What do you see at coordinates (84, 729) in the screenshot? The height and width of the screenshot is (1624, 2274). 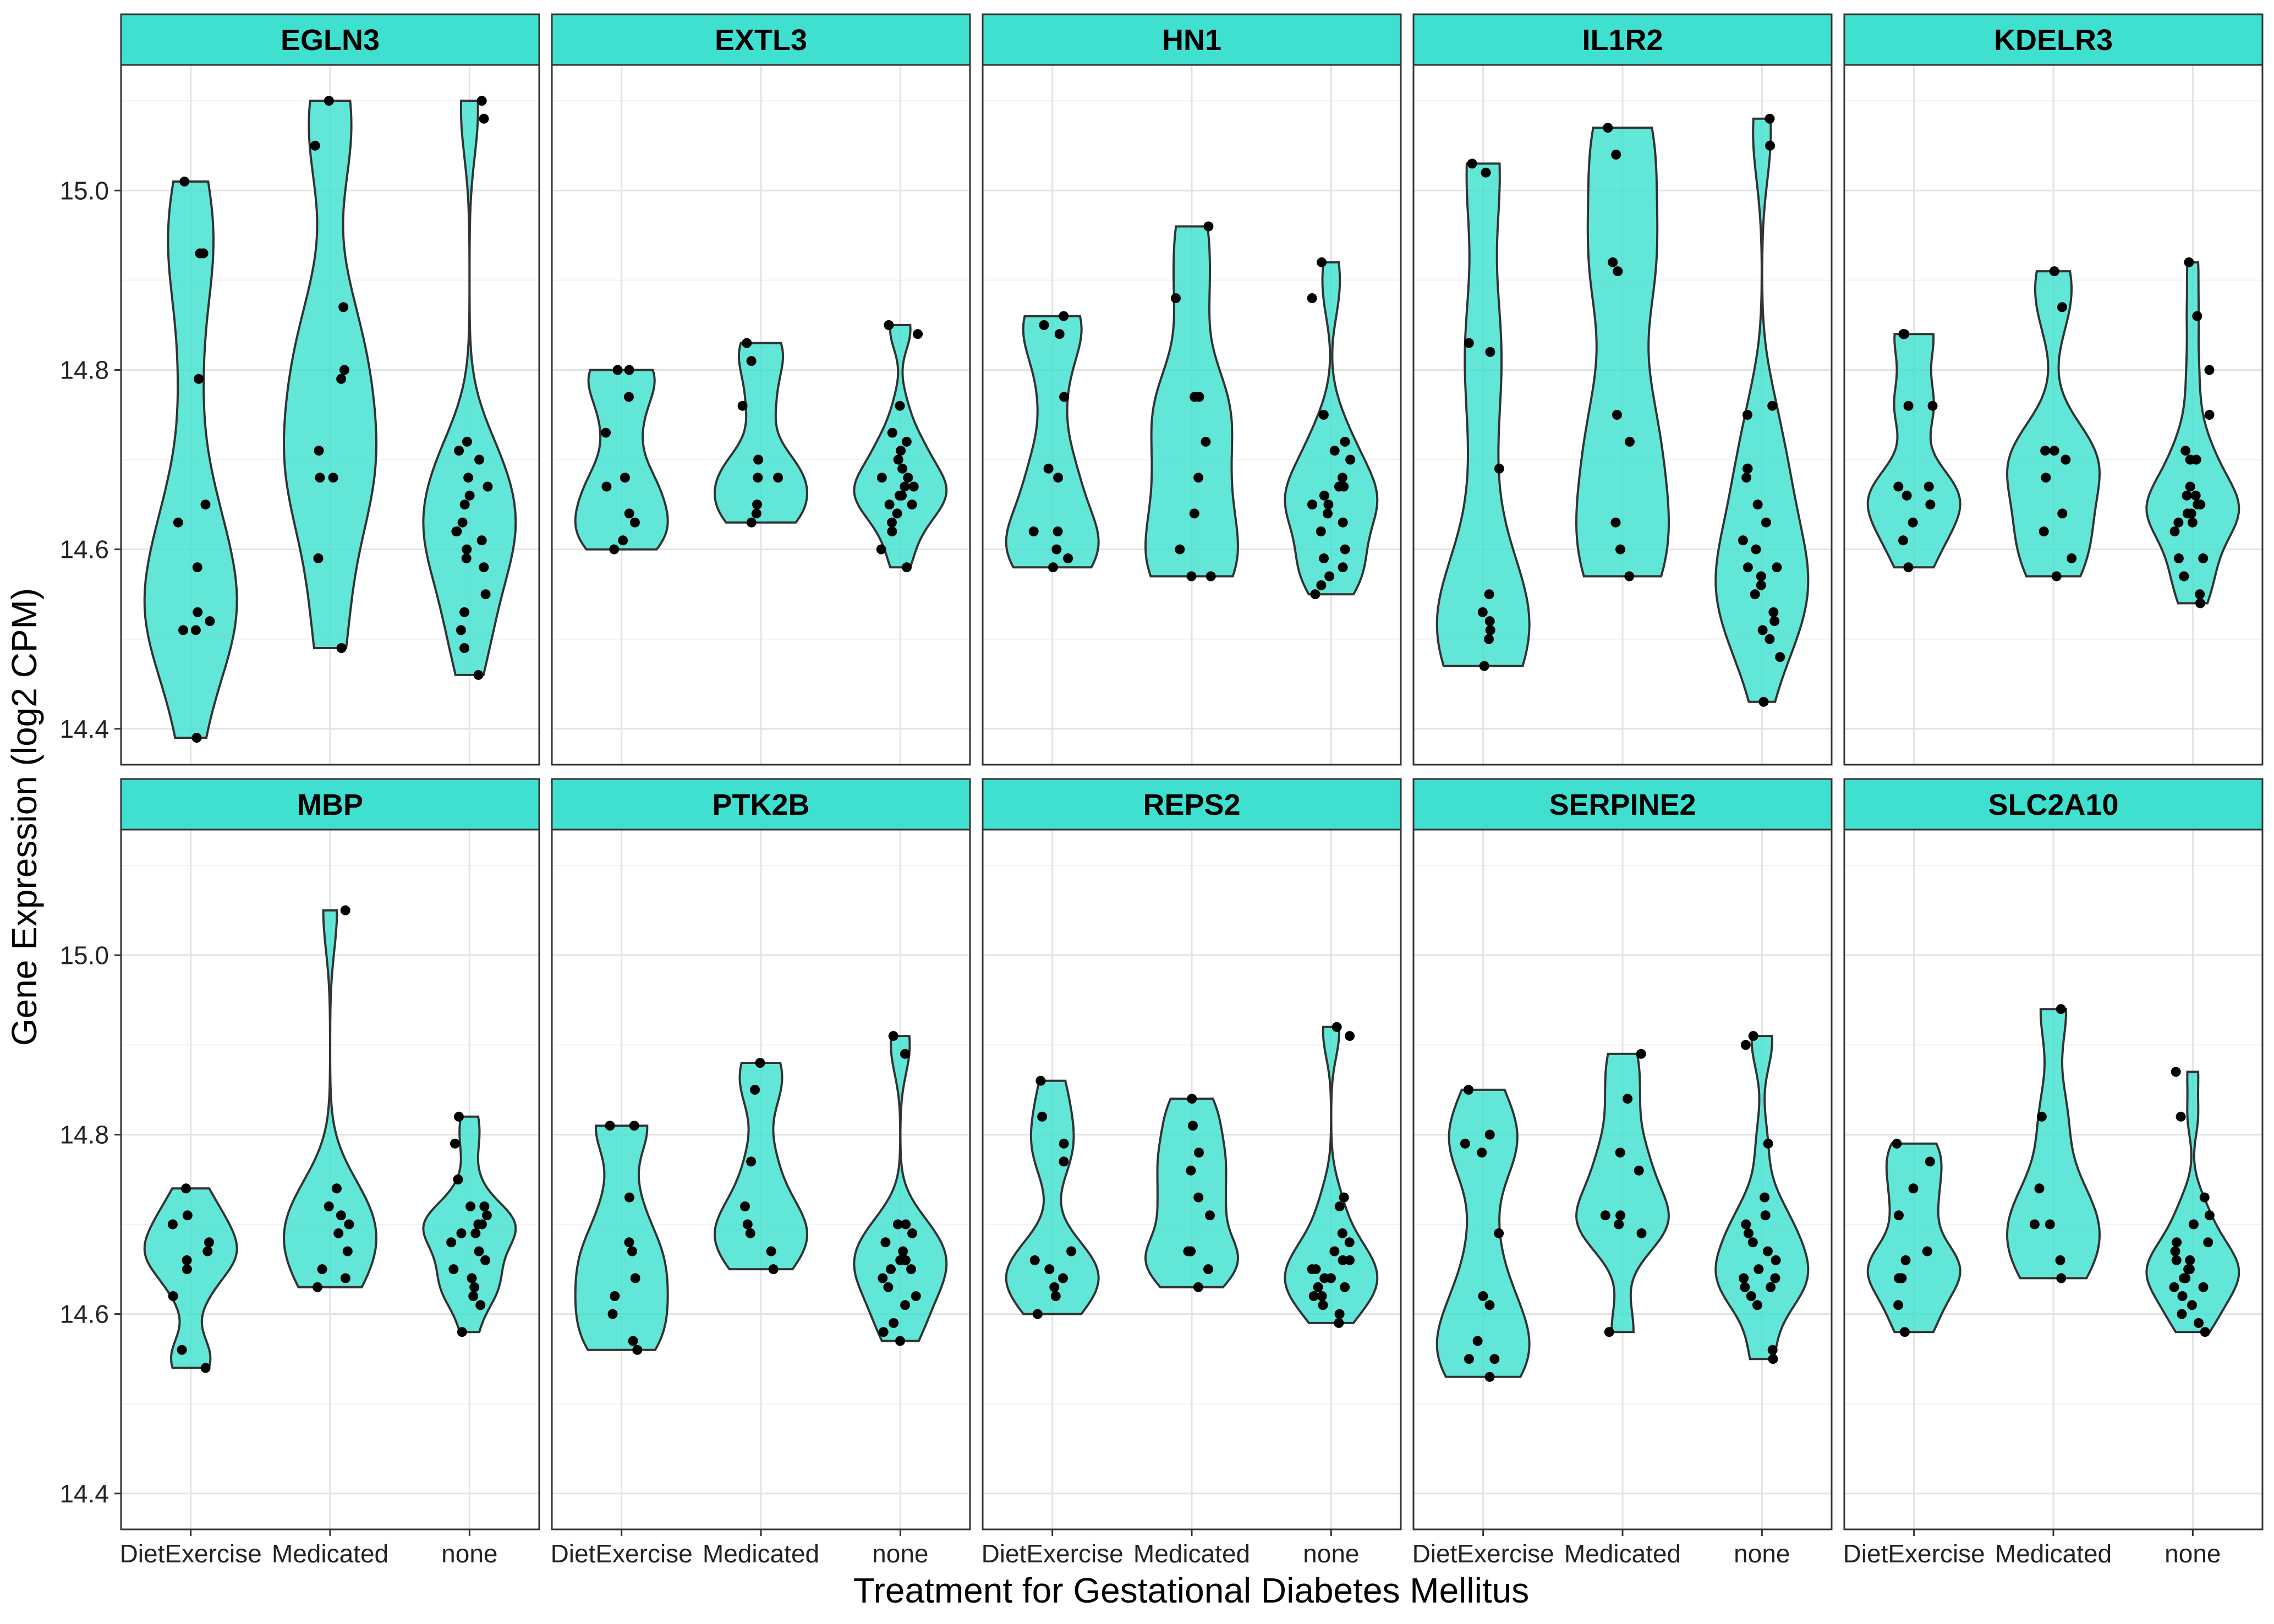 I see `y-tick-label: 14.4` at bounding box center [84, 729].